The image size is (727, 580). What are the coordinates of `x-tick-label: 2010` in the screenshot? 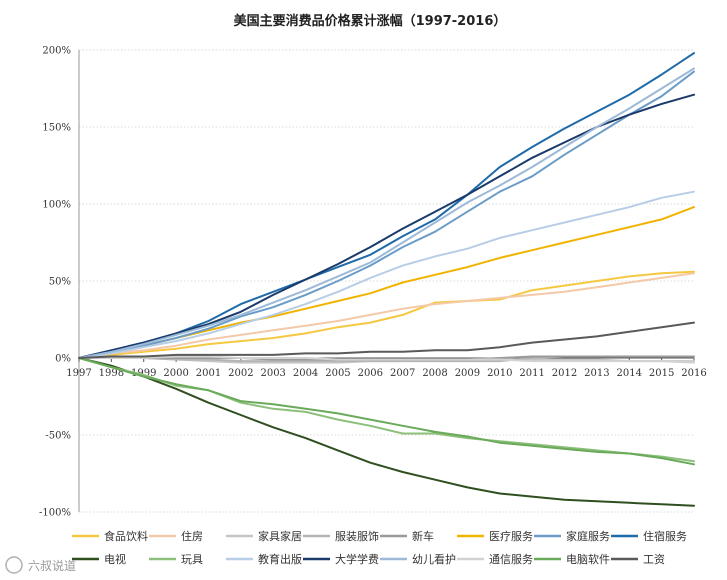 It's located at (499, 373).